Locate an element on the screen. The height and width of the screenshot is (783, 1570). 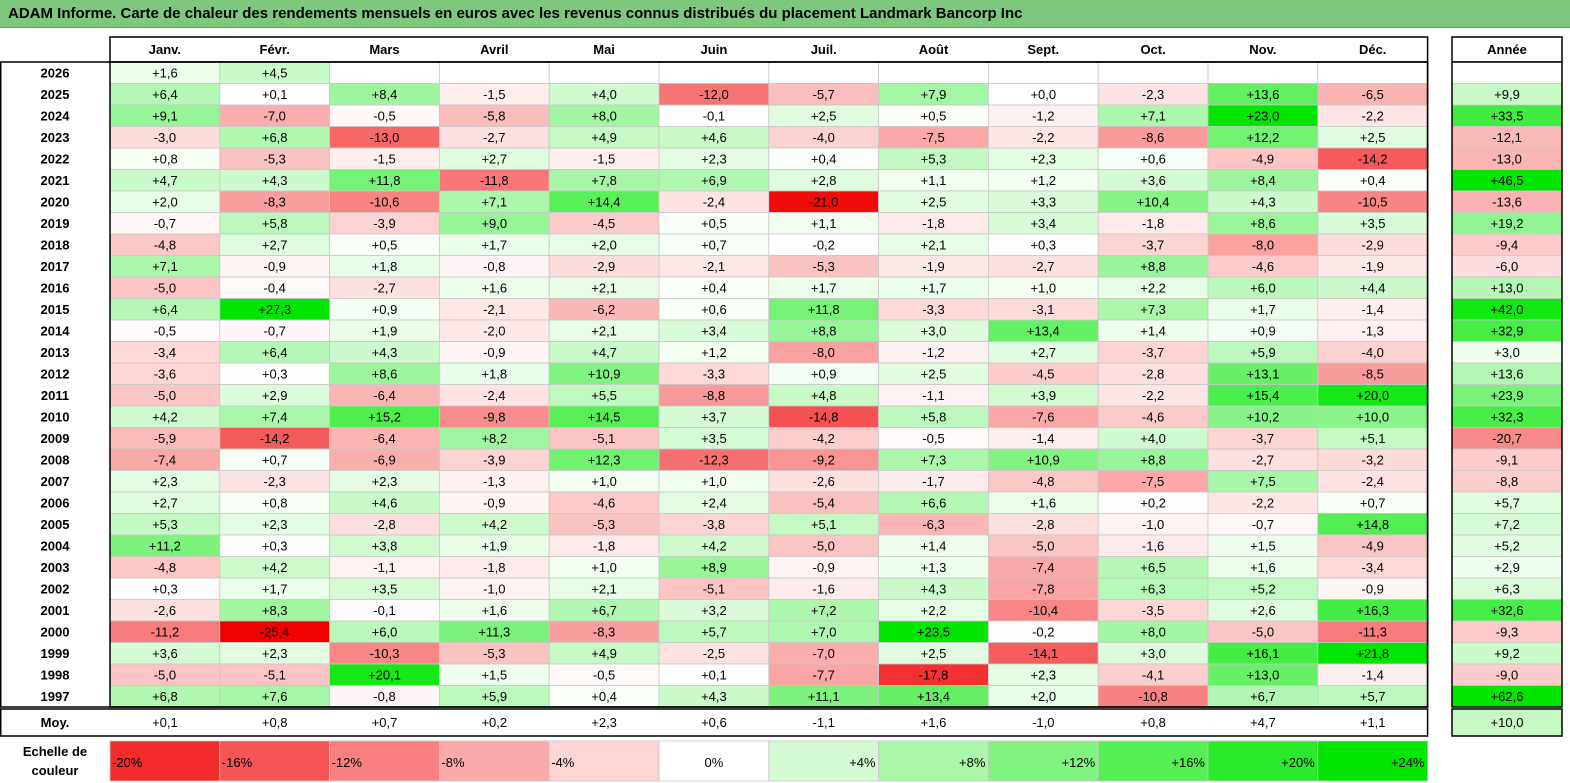
cell-value-2001-11: +2,6 is located at coordinates (1263, 610).